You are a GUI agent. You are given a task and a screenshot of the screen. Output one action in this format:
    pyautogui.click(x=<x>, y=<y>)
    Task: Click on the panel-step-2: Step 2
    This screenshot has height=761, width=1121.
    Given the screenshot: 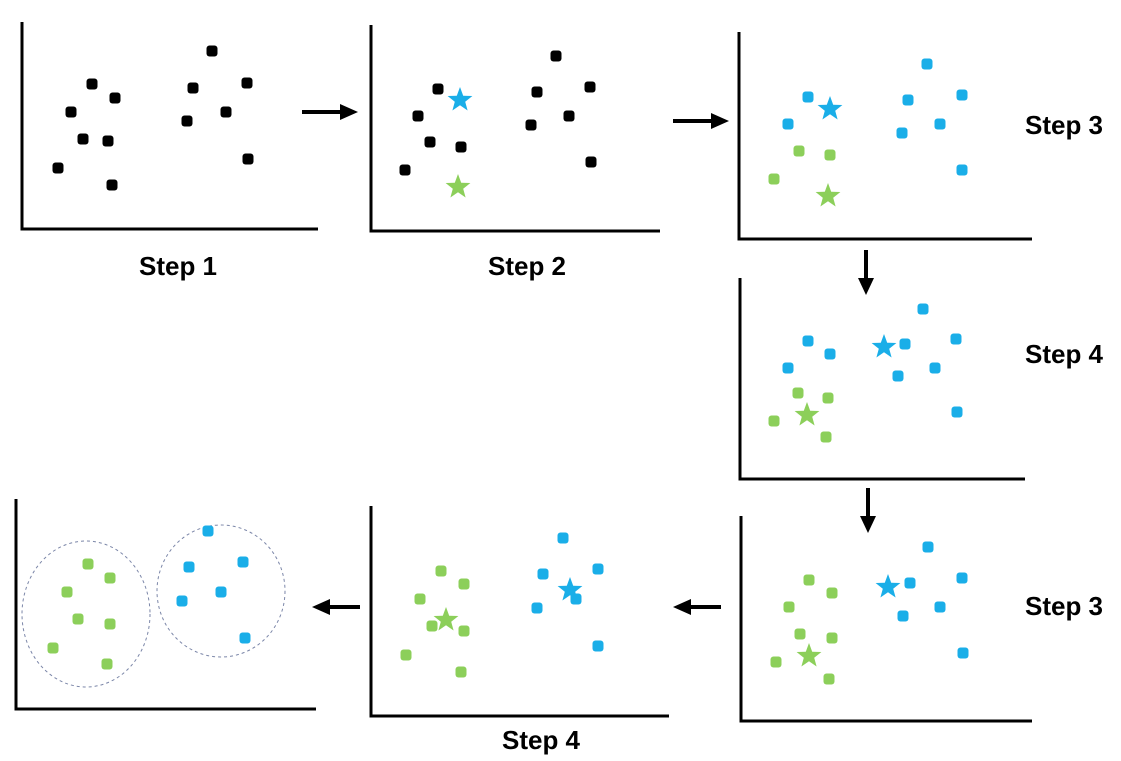 What is the action you would take?
    pyautogui.click(x=514, y=153)
    